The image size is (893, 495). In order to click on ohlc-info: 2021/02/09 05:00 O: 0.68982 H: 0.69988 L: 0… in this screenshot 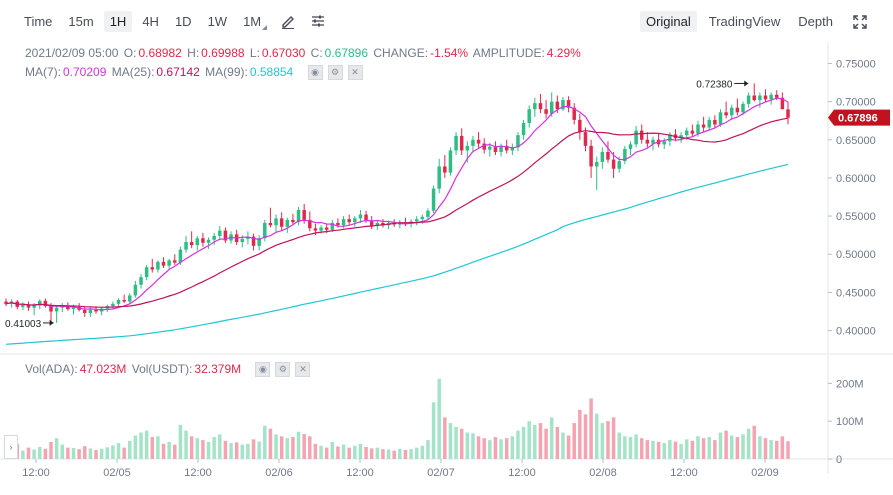, I will do `click(304, 53)`.